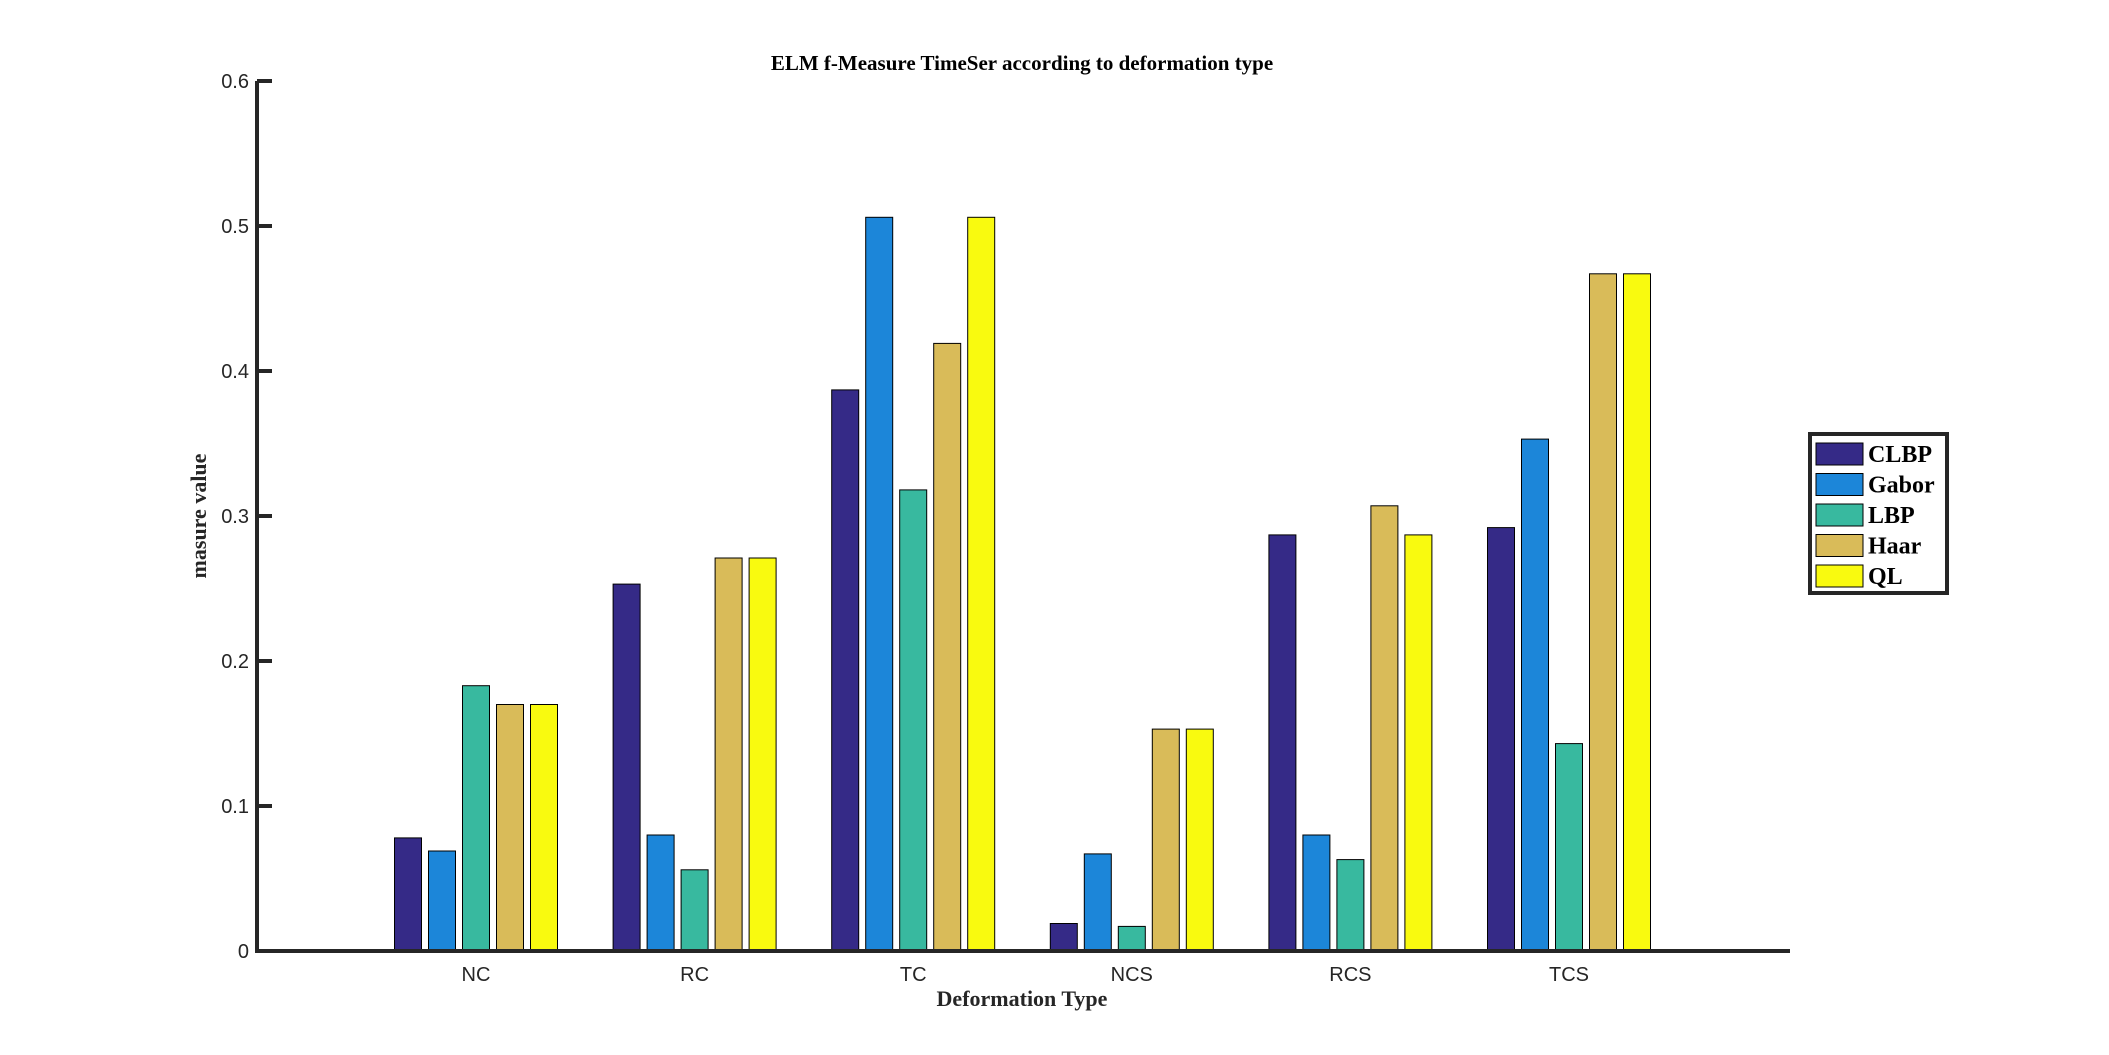 This screenshot has height=1055, width=2109. I want to click on bar-lbp-ncs, so click(1131, 938).